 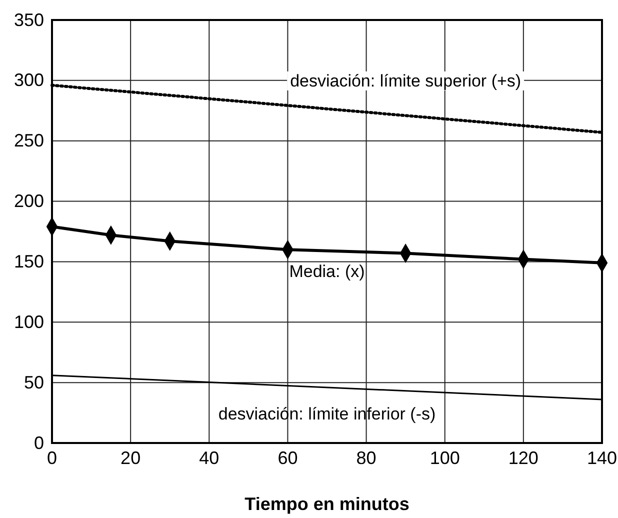 What do you see at coordinates (29, 20) in the screenshot?
I see `y-tick-label: 350` at bounding box center [29, 20].